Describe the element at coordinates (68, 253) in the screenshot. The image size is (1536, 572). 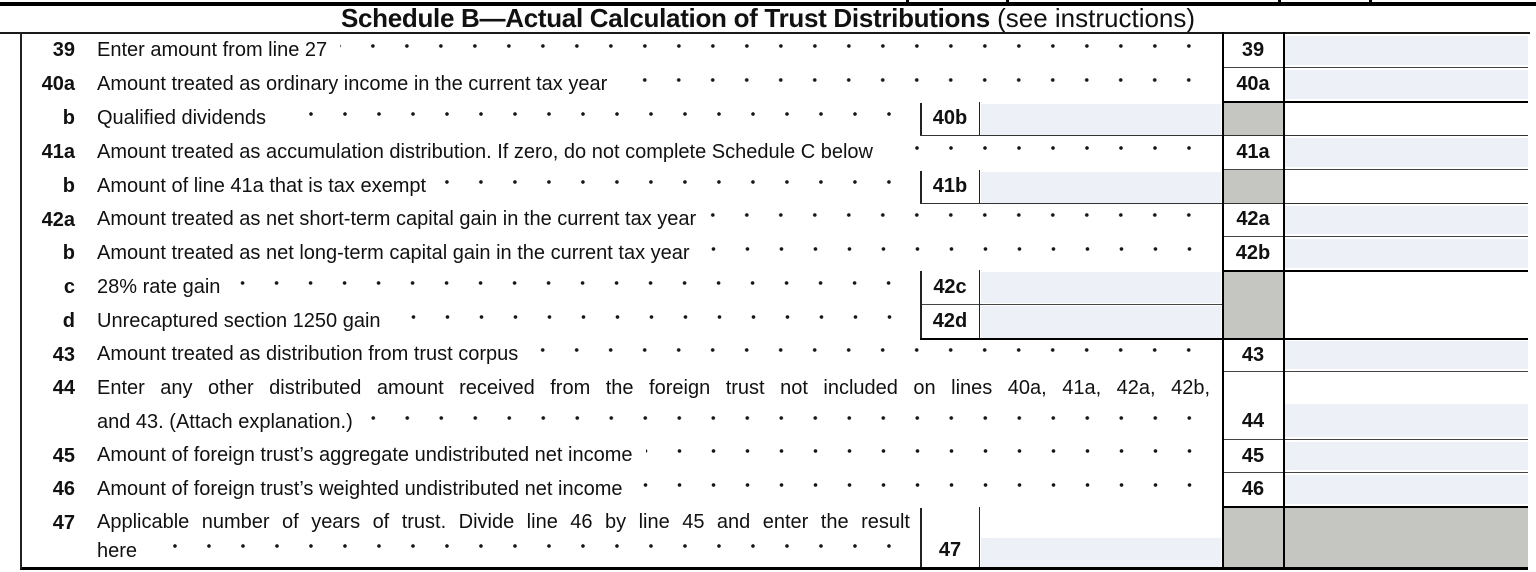
I see `row-number-42b: b` at that location.